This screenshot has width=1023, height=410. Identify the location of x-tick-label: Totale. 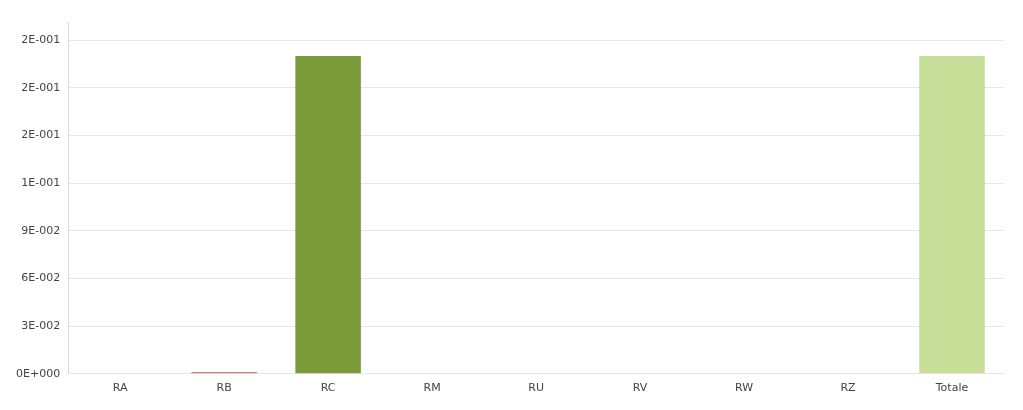
(951, 388).